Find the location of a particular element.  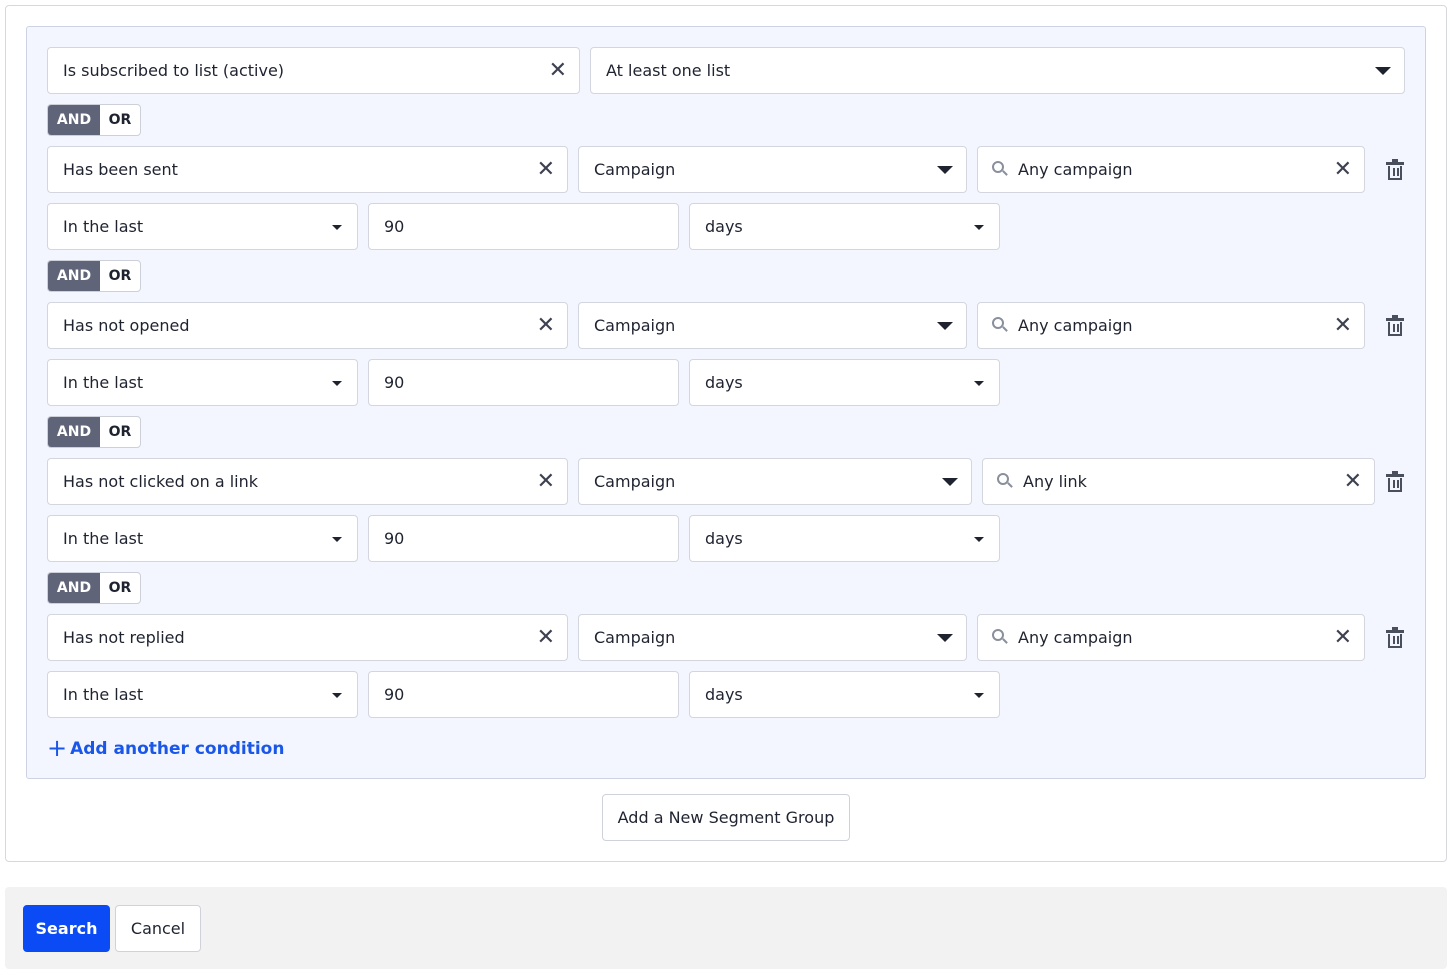

first-condition-field: Is subscribed to list (active) ✕ is located at coordinates (313, 70).